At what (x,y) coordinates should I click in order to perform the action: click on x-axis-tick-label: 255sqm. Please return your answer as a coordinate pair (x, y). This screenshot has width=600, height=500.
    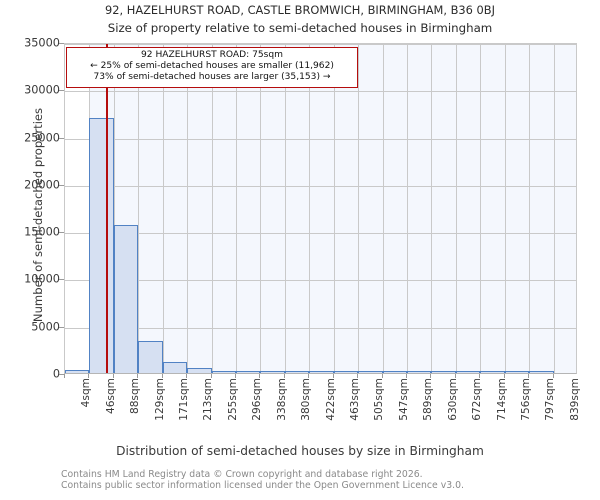
    Looking at the image, I should click on (232, 399).